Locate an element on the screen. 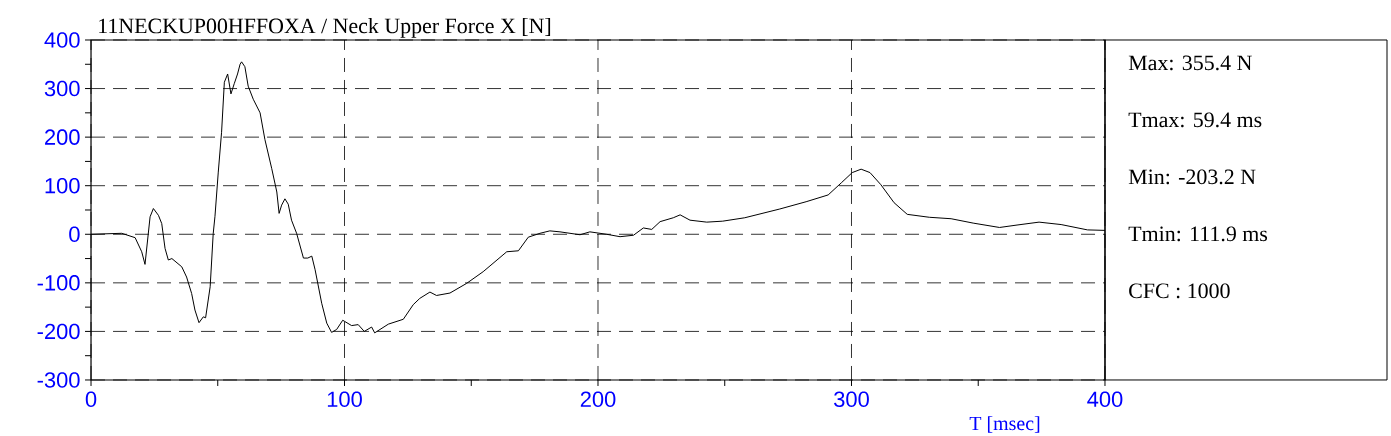  y-tick-label: -300 is located at coordinates (58, 380).